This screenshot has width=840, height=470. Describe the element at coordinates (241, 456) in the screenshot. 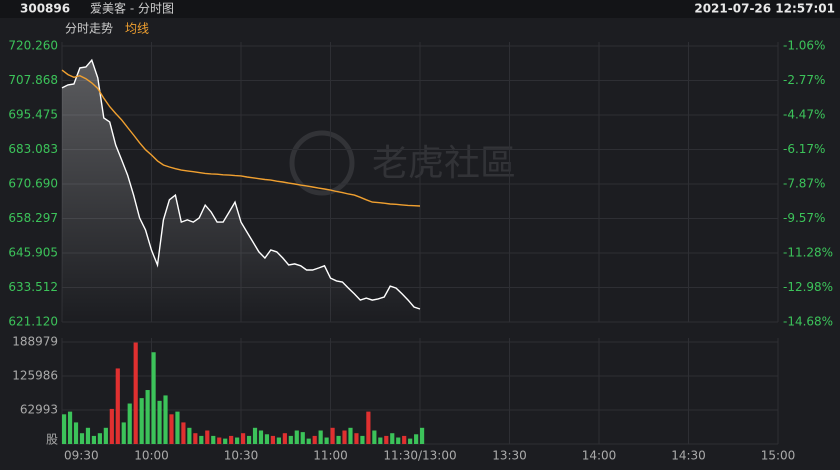

I see `x-tick-label: 10:30` at that location.